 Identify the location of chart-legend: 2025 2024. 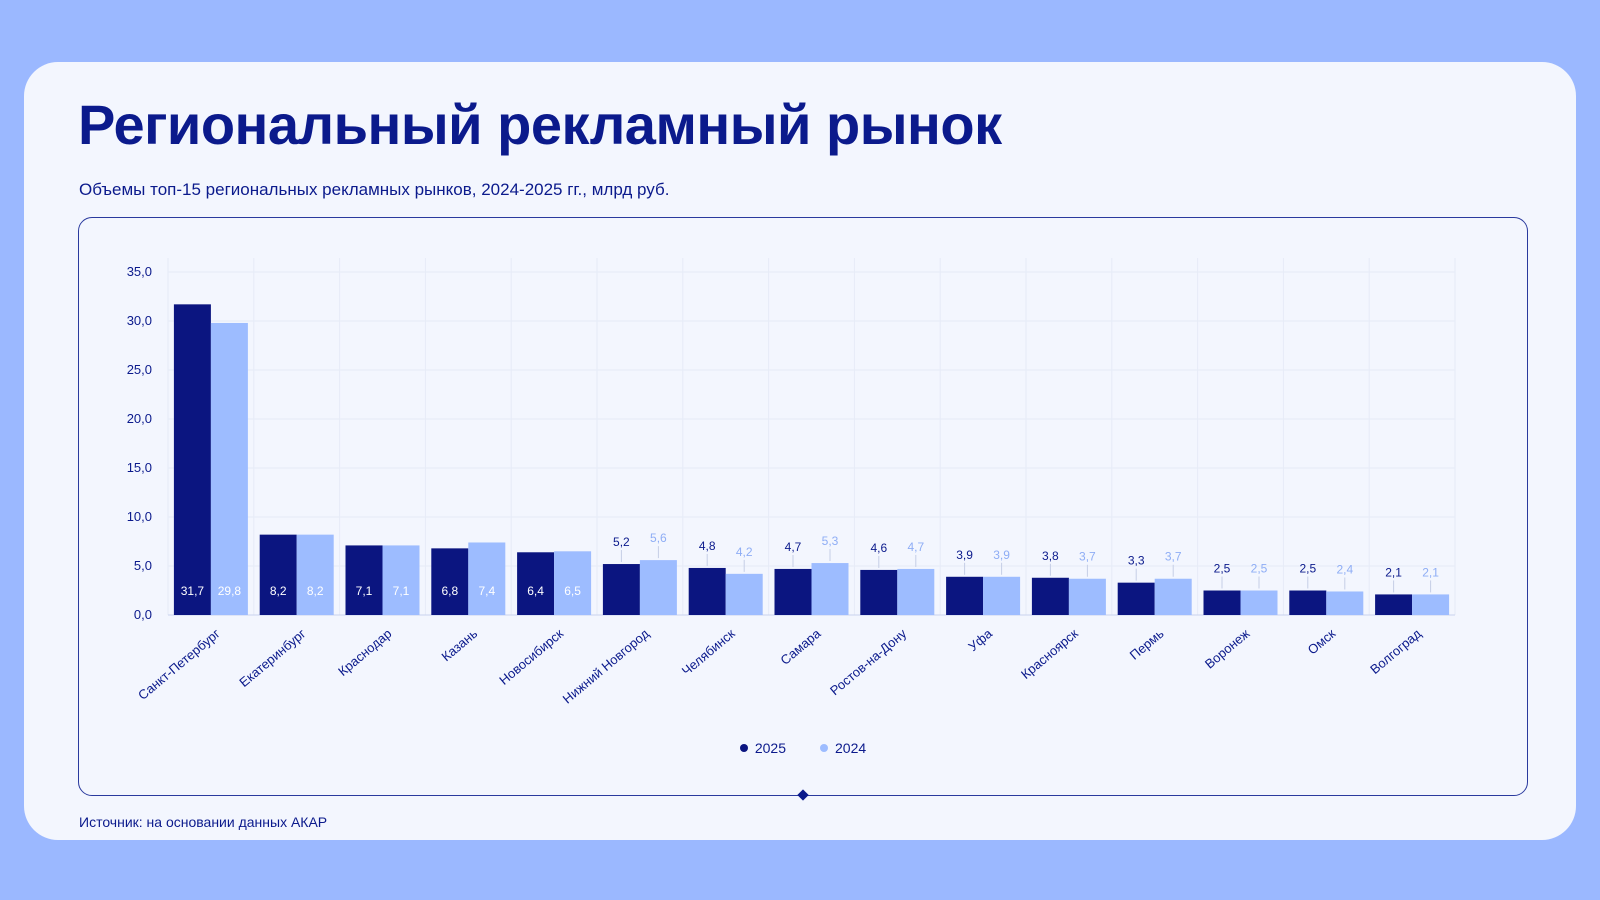
(803, 748).